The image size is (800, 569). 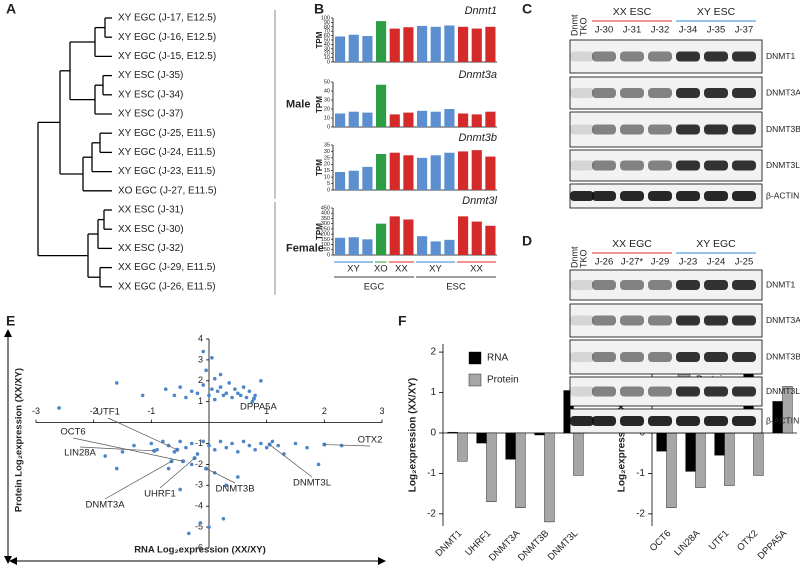 I want to click on annotation: LIN28A, so click(x=80, y=453).